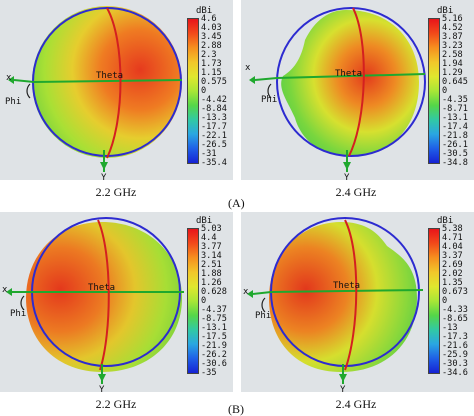  I want to click on tick: -8.84, so click(214, 109).